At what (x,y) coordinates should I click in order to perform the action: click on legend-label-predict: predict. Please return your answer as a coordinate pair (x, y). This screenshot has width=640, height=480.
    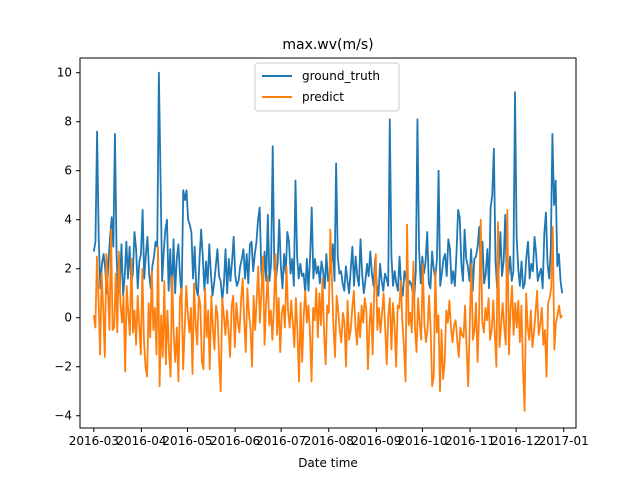
    Looking at the image, I should click on (323, 97).